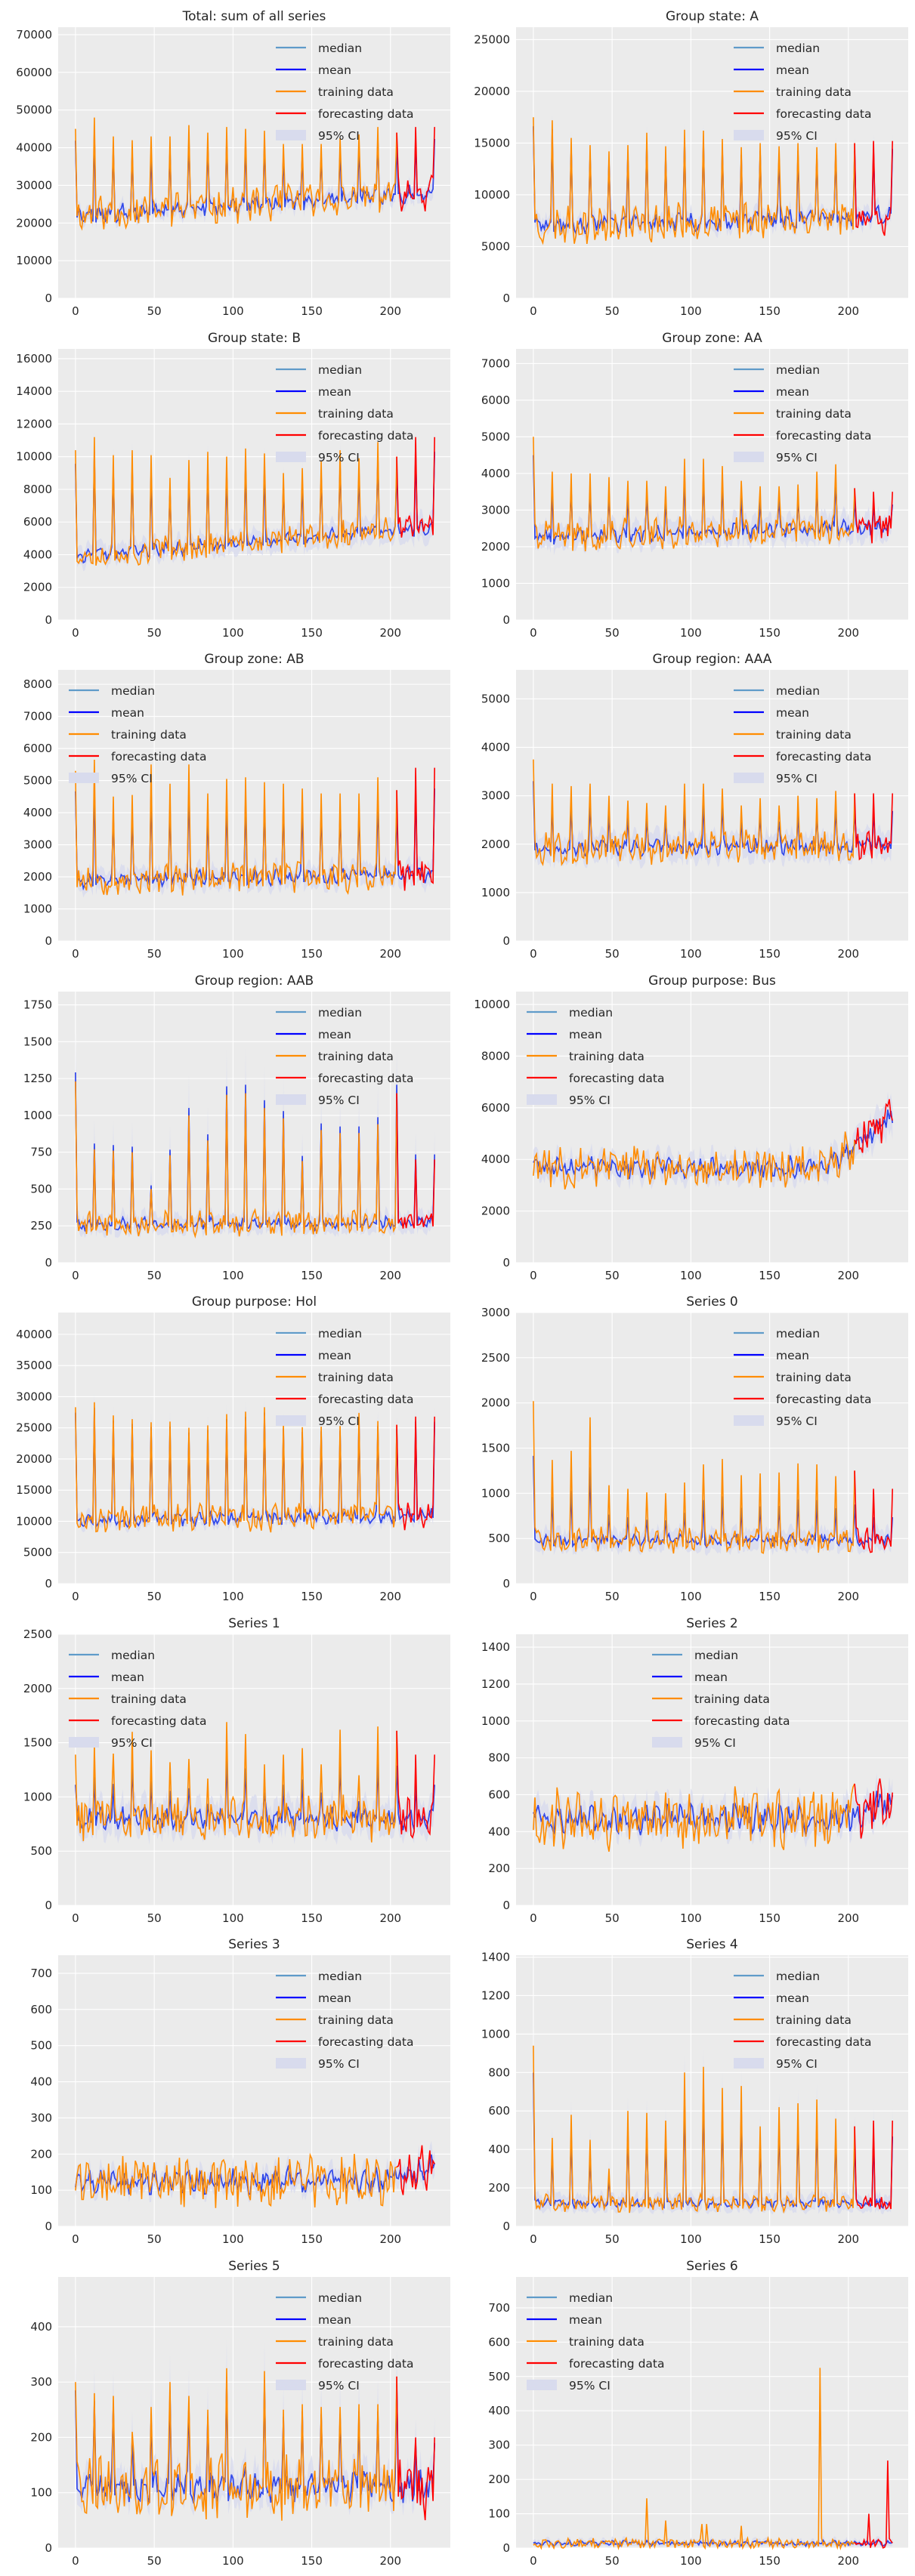 This screenshot has height=2576, width=915. Describe the element at coordinates (492, 91) in the screenshot. I see `y-tick-label: 20000` at that location.